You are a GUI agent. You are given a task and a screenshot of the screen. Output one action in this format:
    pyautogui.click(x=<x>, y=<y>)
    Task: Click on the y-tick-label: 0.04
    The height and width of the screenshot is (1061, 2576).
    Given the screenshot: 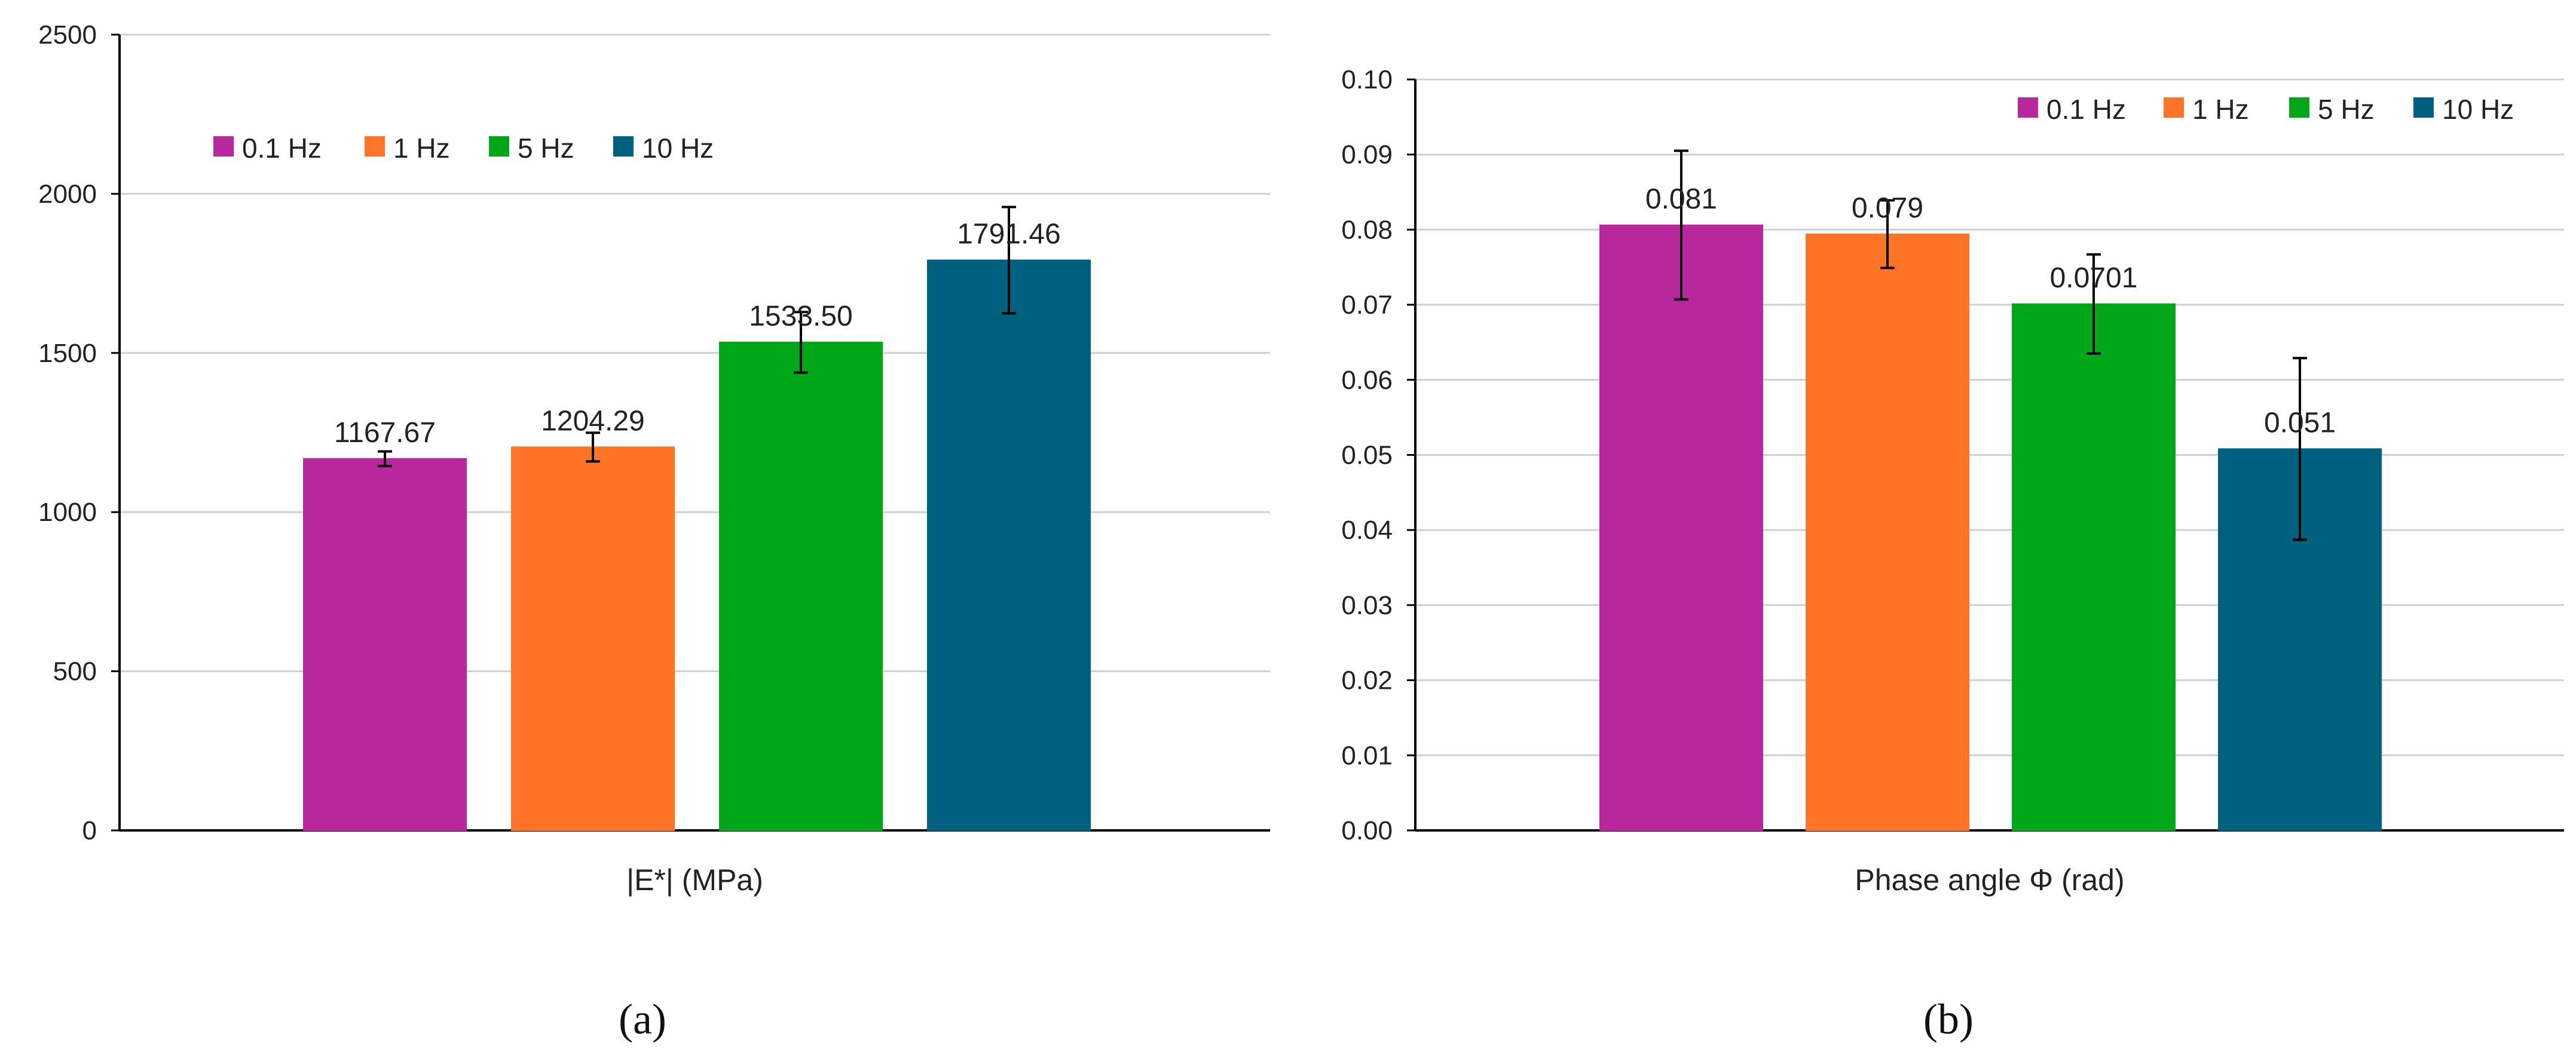 What is the action you would take?
    pyautogui.click(x=1367, y=530)
    